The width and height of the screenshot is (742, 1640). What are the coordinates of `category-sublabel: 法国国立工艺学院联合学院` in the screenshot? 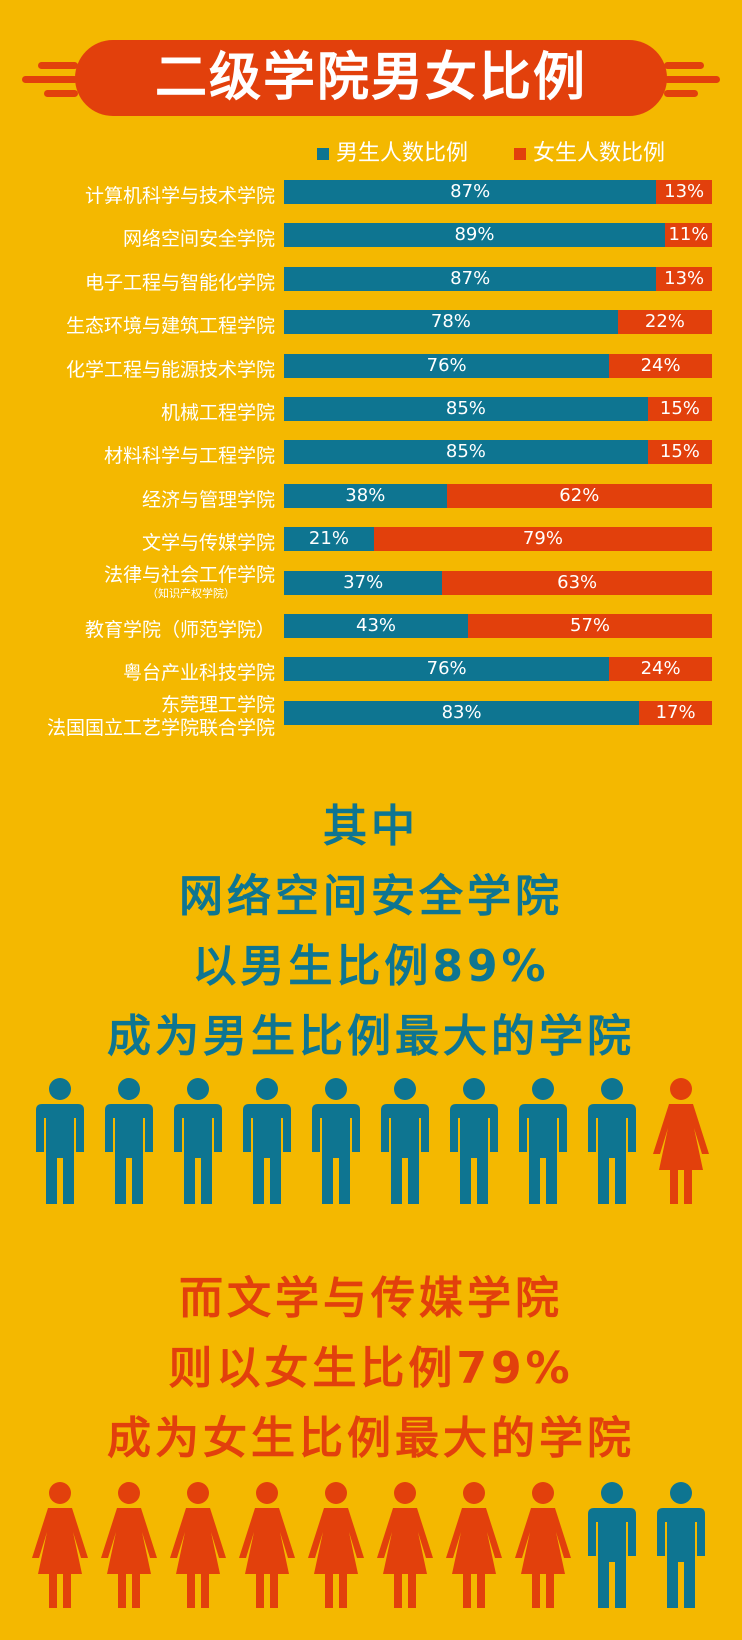 It's located at (160, 728).